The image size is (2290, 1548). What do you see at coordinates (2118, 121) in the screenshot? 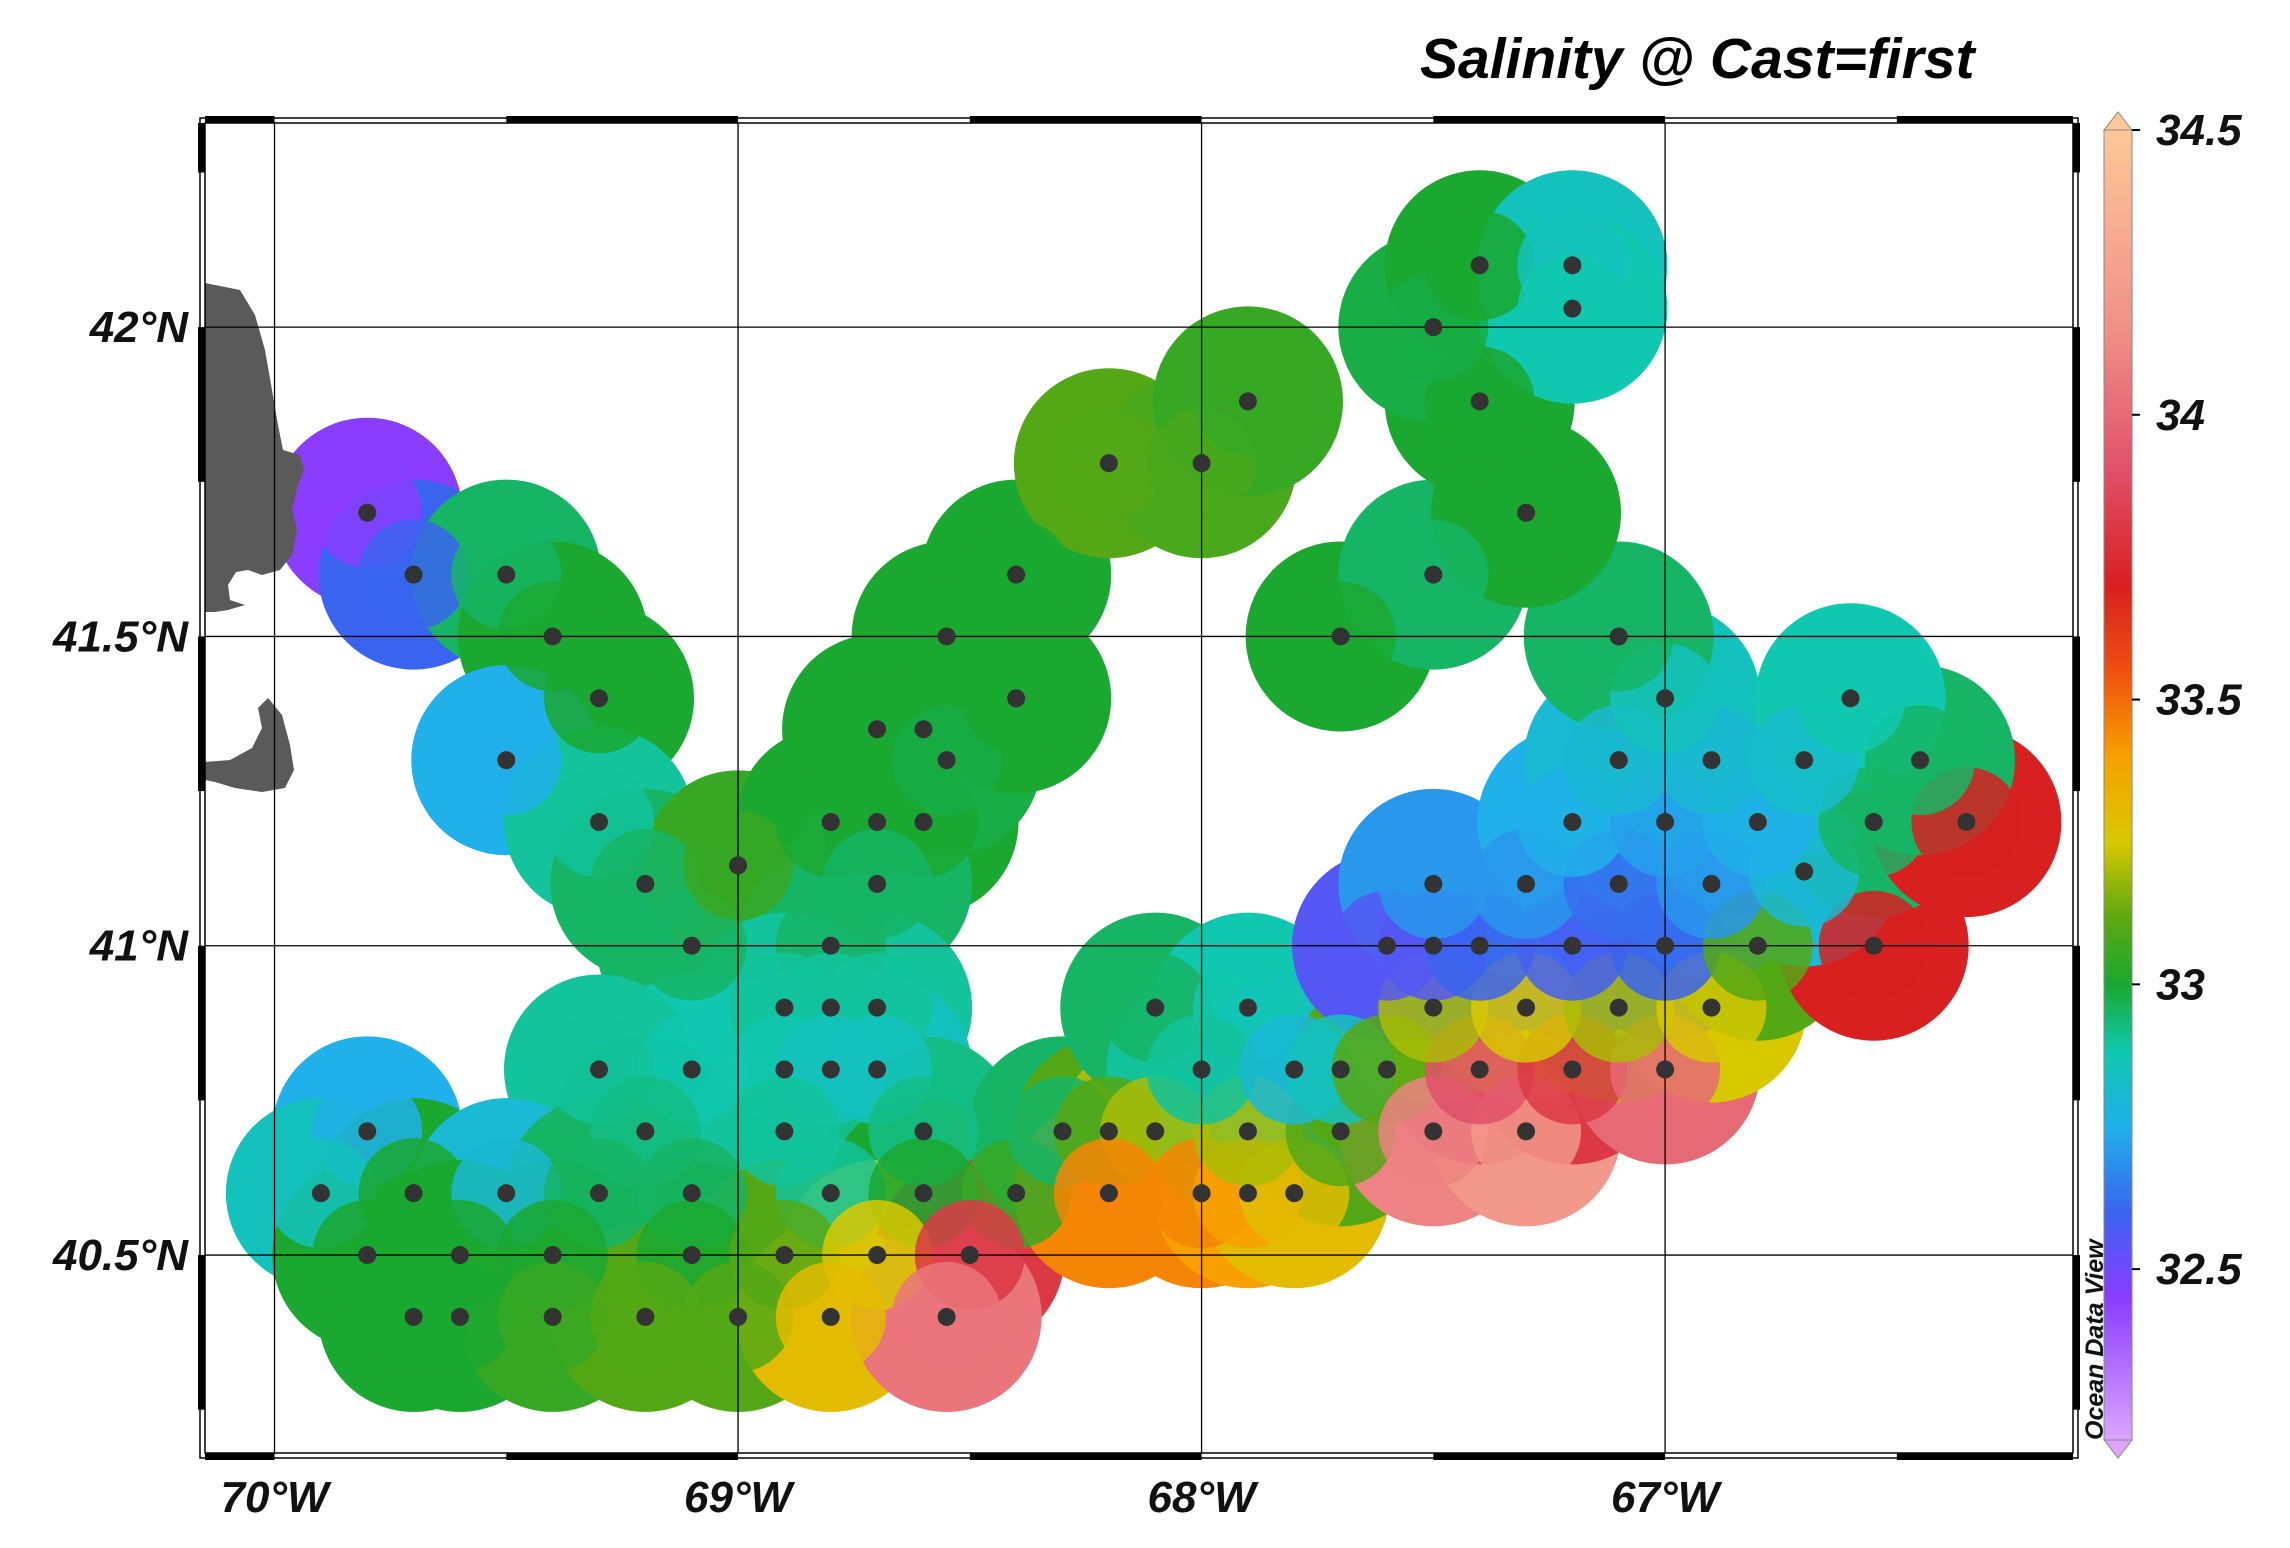
I see `colorbar-top-arrow` at bounding box center [2118, 121].